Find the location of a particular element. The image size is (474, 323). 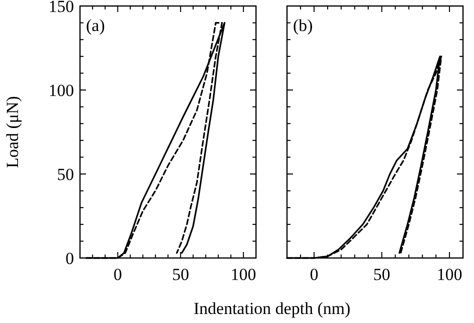

annotation: (a) is located at coordinates (95, 25).